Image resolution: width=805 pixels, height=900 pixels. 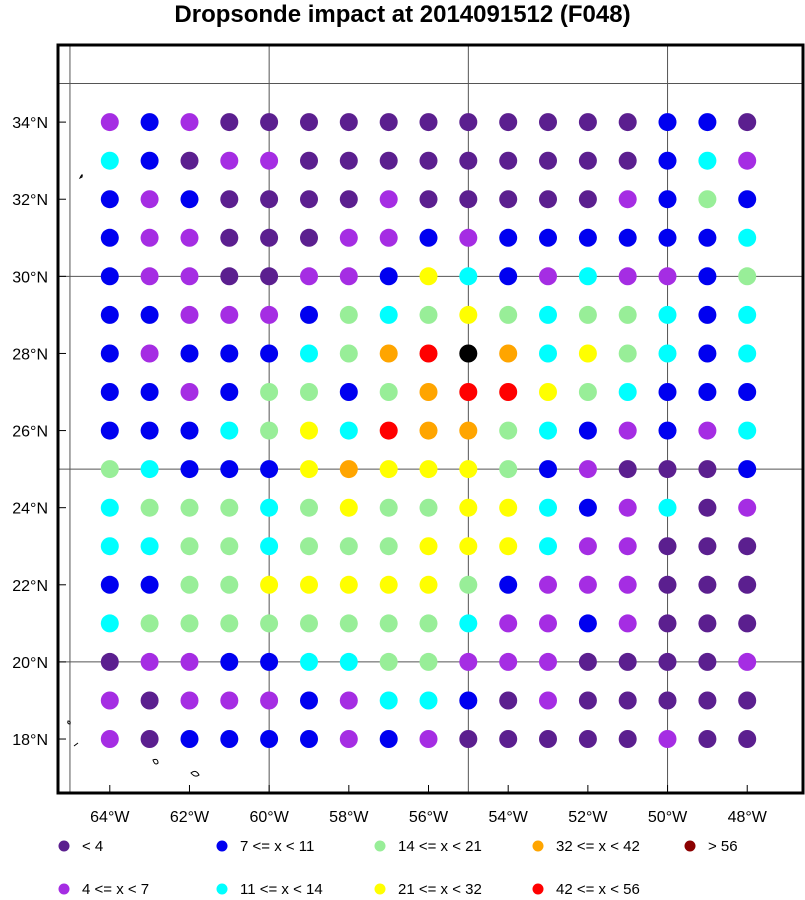 What do you see at coordinates (402, 14) in the screenshot?
I see `map-title: Dropsonde impact at 2014091512 (F048)` at bounding box center [402, 14].